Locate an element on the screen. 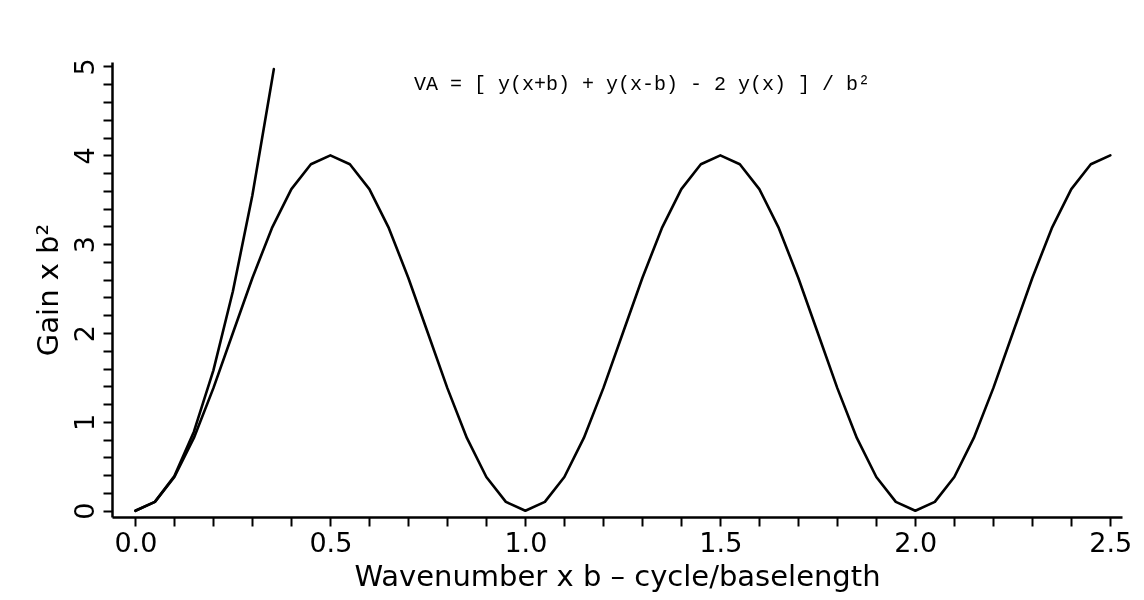 This screenshot has height=600, width=1144. annotation: VA = [ y(x+b) + y(x-b) - 2 y(x) ] / b² is located at coordinates (642, 84).